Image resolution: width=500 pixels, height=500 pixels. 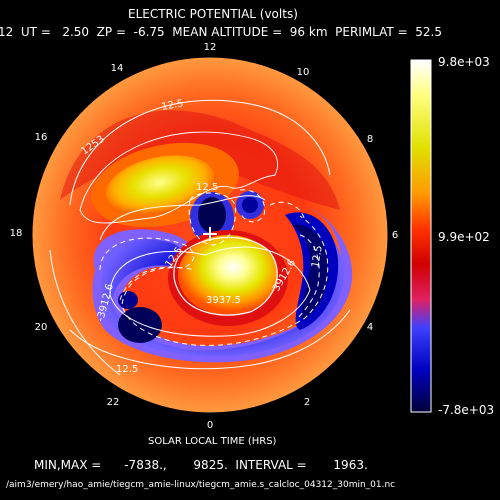 What do you see at coordinates (16, 233) in the screenshot?
I see `clock-label-18: 18` at bounding box center [16, 233].